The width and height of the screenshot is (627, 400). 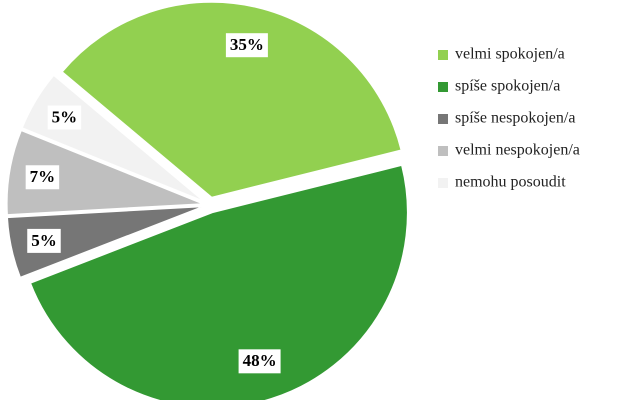 I want to click on legend-label: velmi nespokojen/a, so click(x=517, y=150).